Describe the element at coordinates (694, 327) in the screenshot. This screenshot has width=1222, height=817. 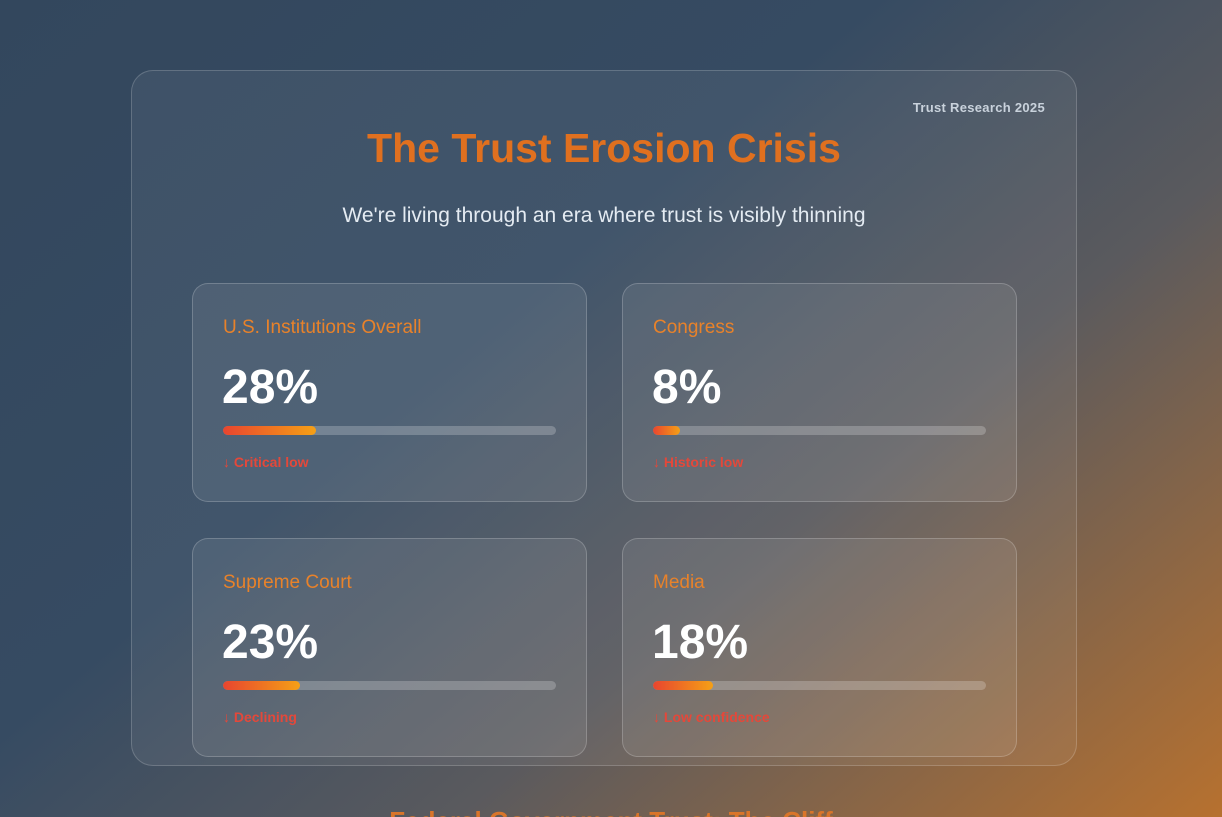
I see `card-label: Congress` at that location.